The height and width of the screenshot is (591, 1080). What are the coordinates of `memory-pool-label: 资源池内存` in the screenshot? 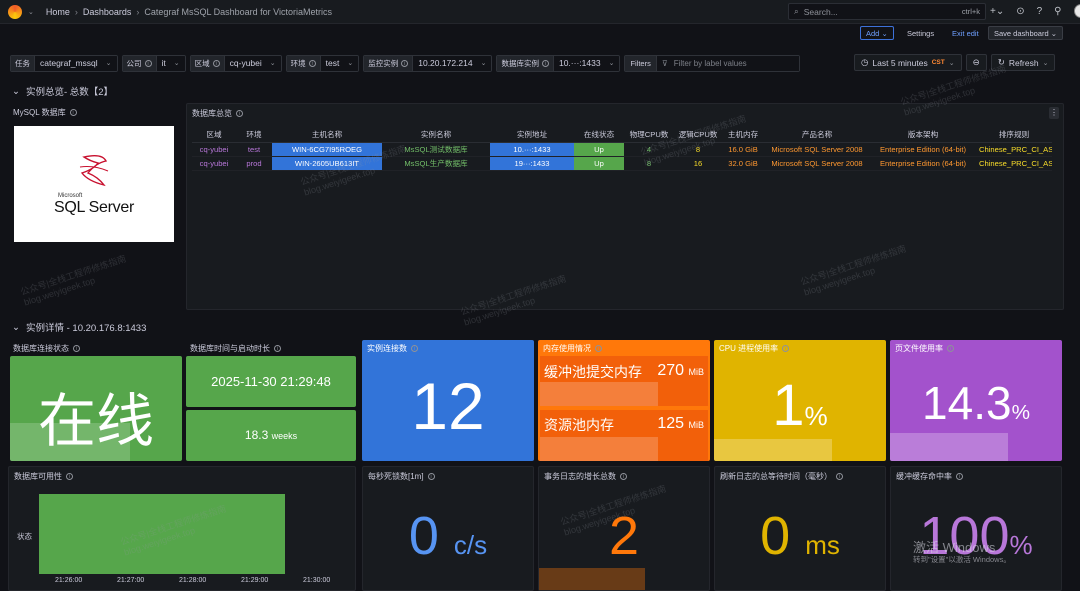 It's located at (579, 425).